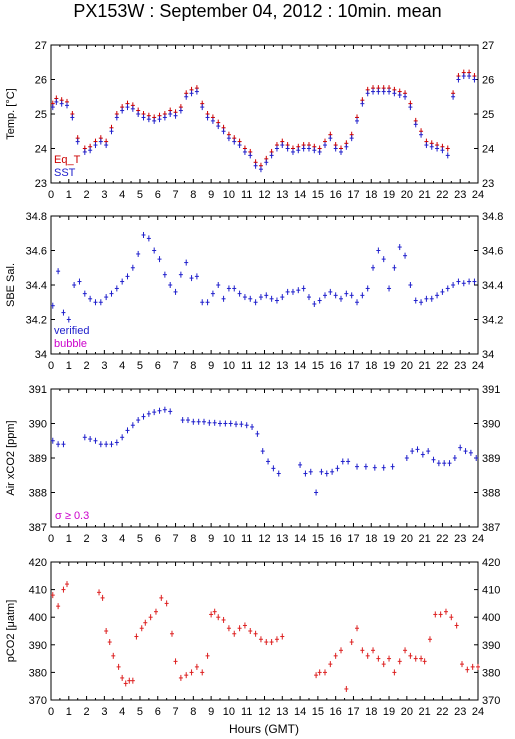  Describe the element at coordinates (38, 528) in the screenshot. I see `y-tick-label: 387` at that location.